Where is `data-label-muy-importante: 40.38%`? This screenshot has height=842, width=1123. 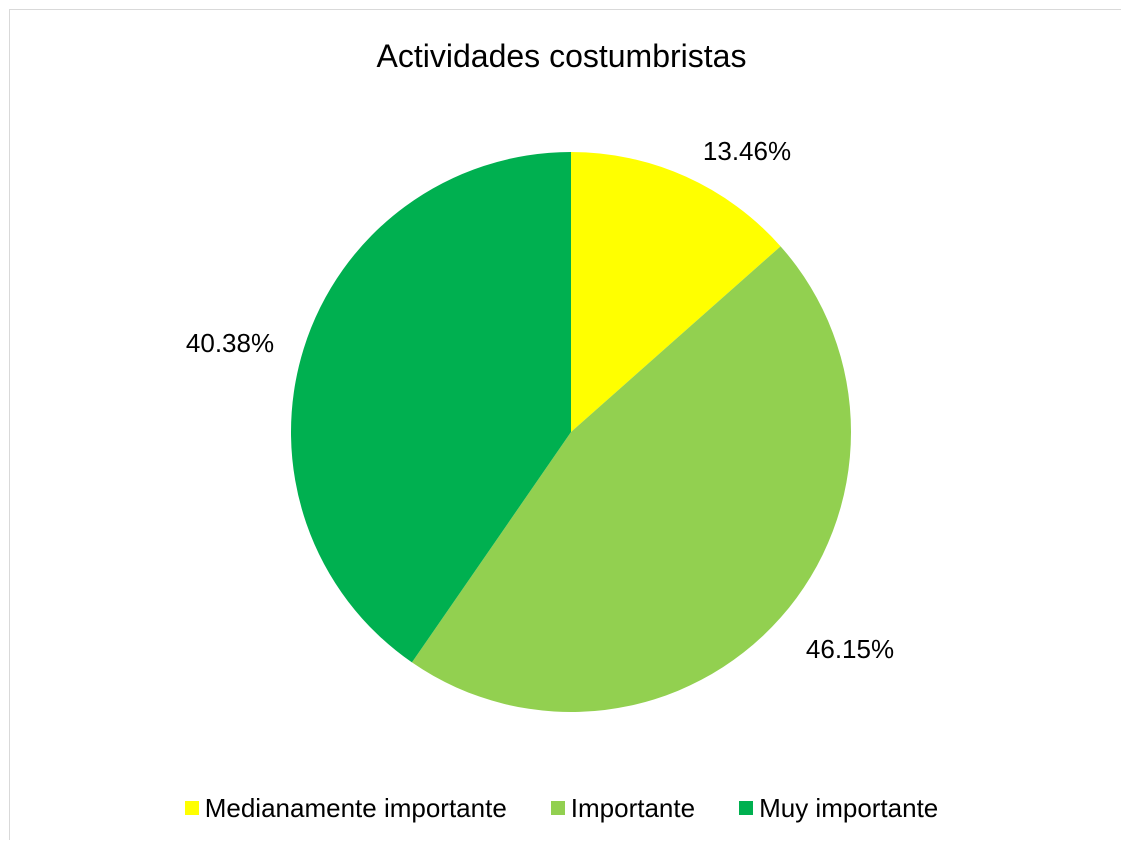
data-label-muy-importante: 40.38% is located at coordinates (230, 343).